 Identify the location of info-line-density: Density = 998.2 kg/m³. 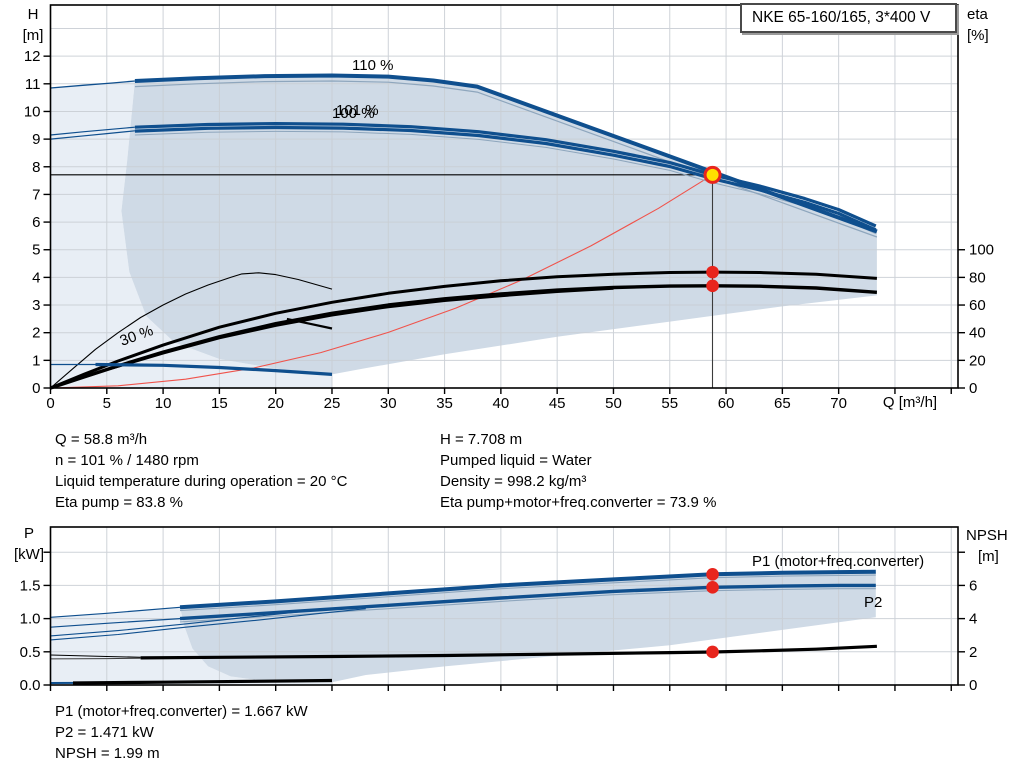
(513, 481).